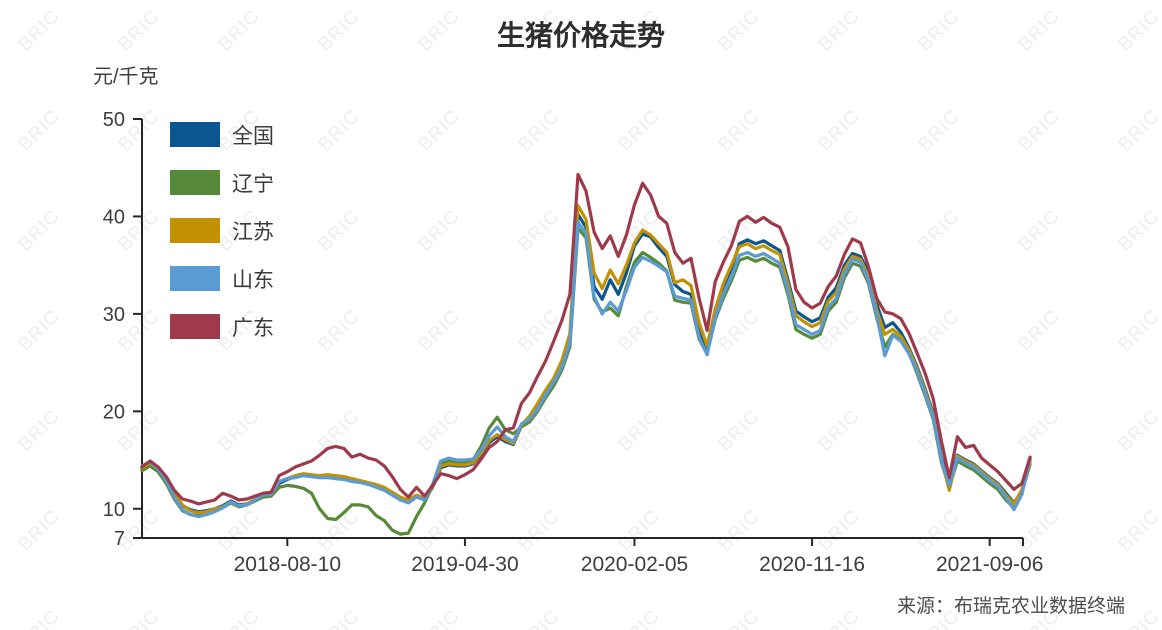  What do you see at coordinates (222, 231) in the screenshot?
I see `legend-item-jiangsu: 江苏` at bounding box center [222, 231].